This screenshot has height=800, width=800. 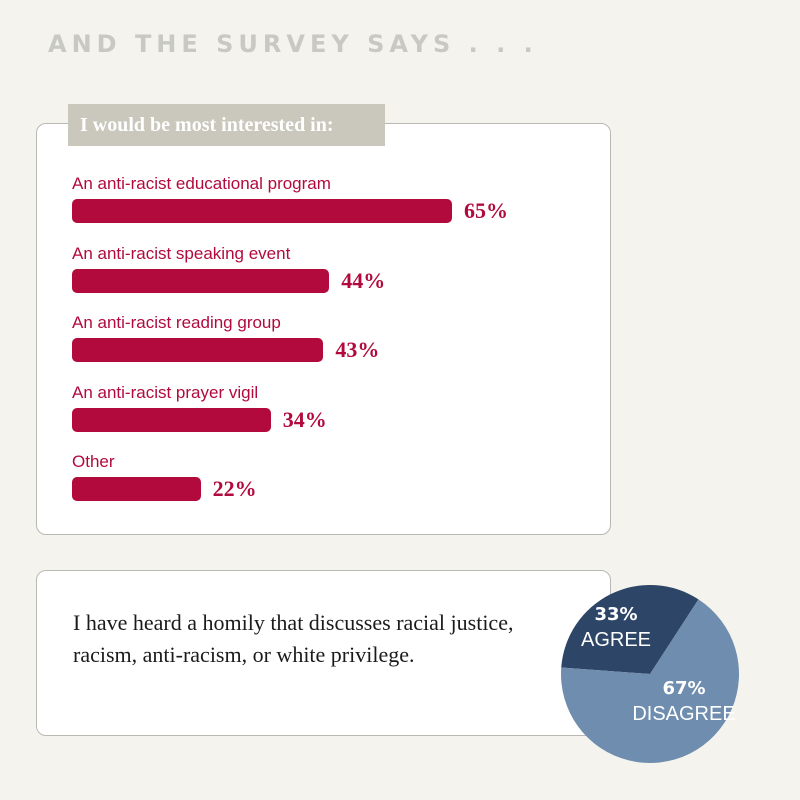 I want to click on homily-card, so click(x=323, y=653).